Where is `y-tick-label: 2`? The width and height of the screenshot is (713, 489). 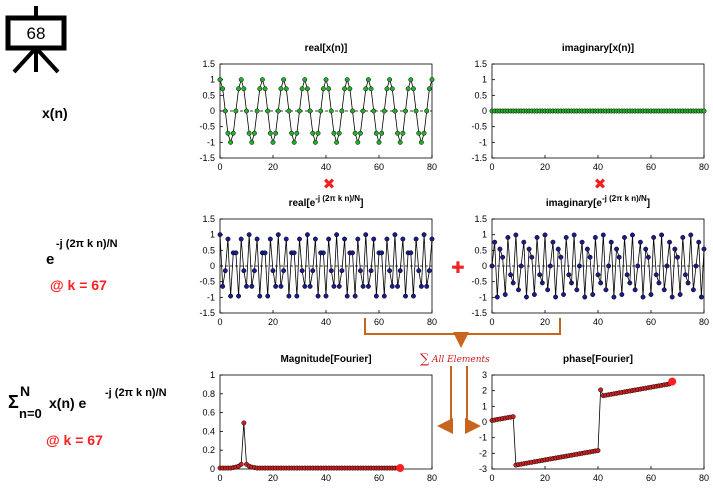 y-tick-label: 2 is located at coordinates (484, 391).